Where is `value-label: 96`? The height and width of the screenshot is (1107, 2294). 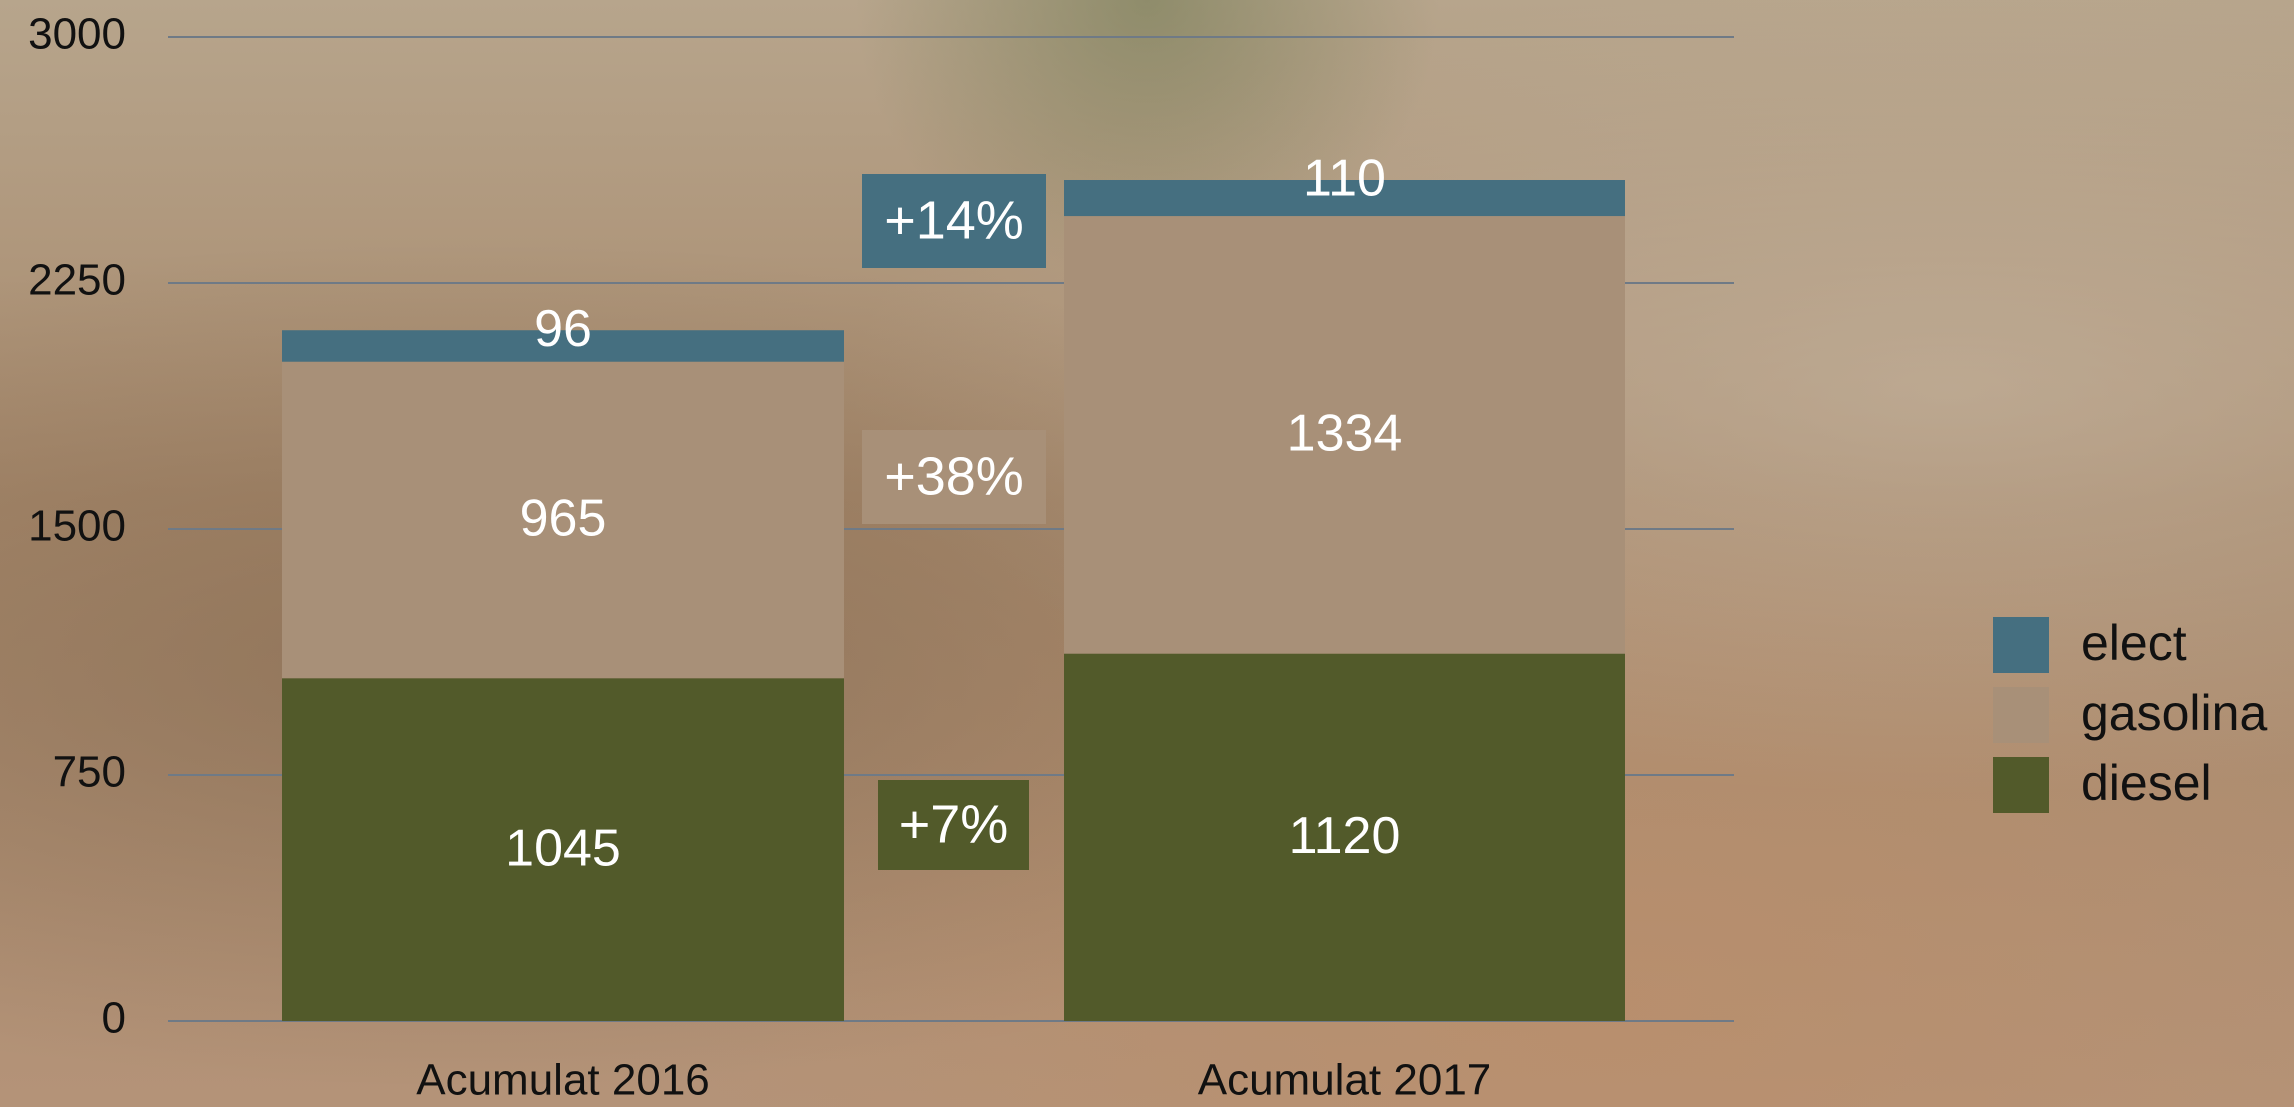
value-label: 96 is located at coordinates (563, 329).